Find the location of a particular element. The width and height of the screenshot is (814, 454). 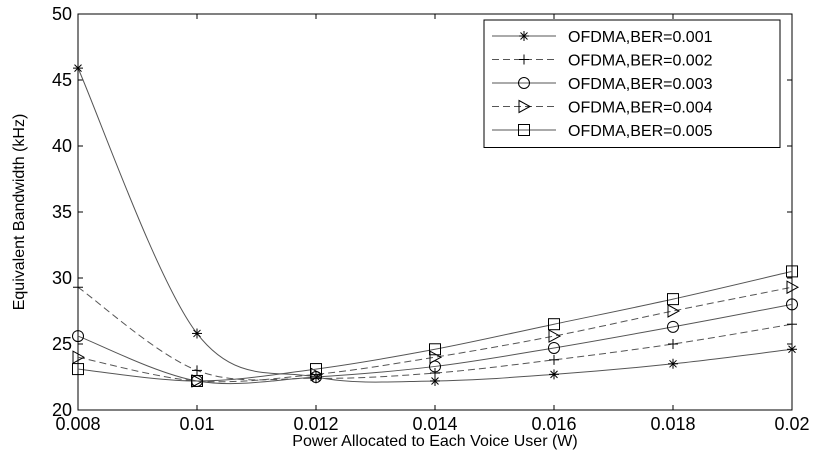

x-tick-label: 0.016 is located at coordinates (553, 424).